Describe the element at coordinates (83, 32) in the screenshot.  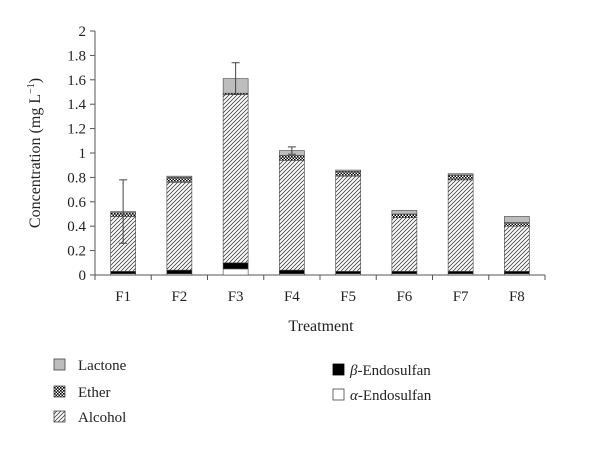
I see `y-tick-label: 2` at that location.